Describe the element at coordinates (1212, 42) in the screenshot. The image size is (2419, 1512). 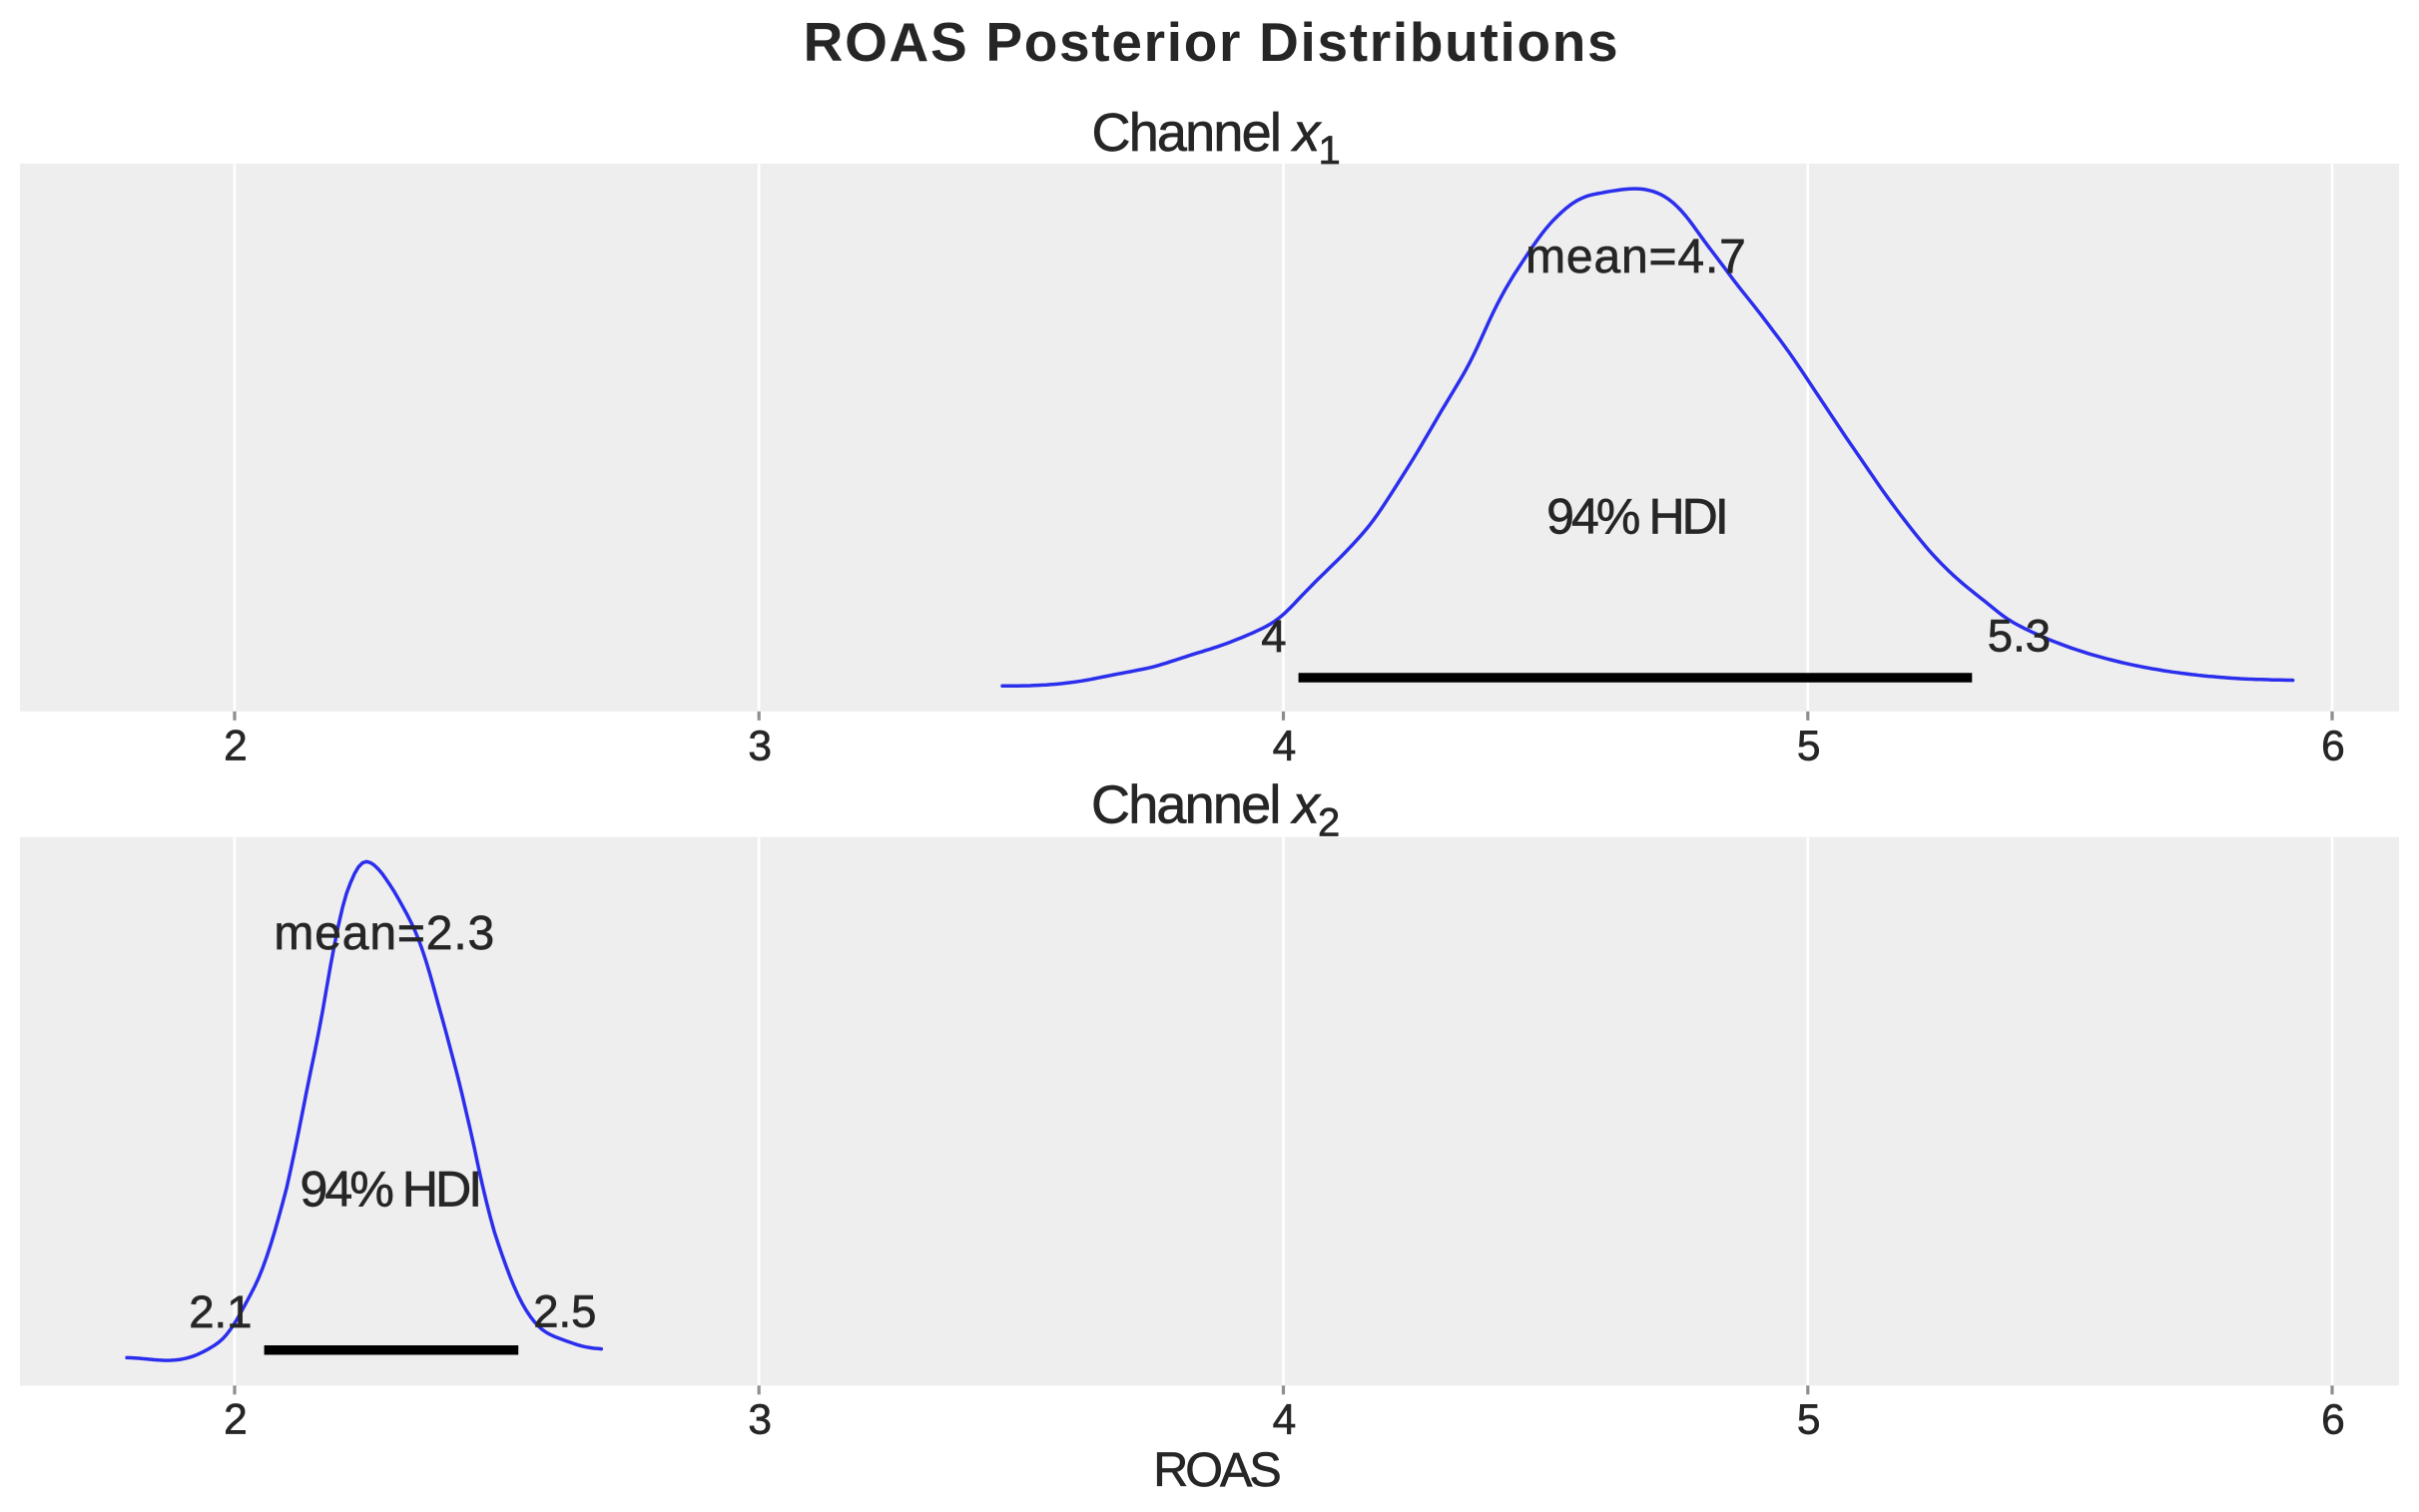
I see `svg-text: ROAS Posterior Distributions` at that location.